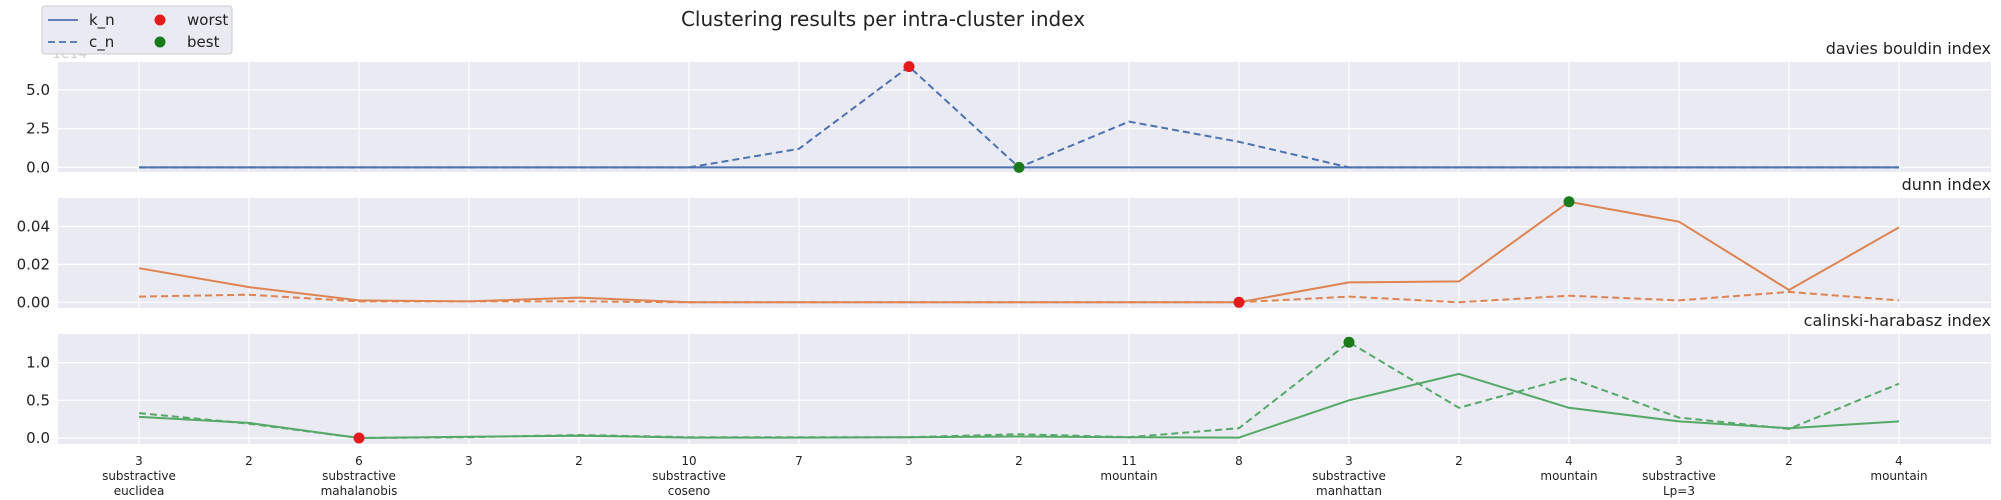  I want to click on y-tick-label: 2.5, so click(38, 129).